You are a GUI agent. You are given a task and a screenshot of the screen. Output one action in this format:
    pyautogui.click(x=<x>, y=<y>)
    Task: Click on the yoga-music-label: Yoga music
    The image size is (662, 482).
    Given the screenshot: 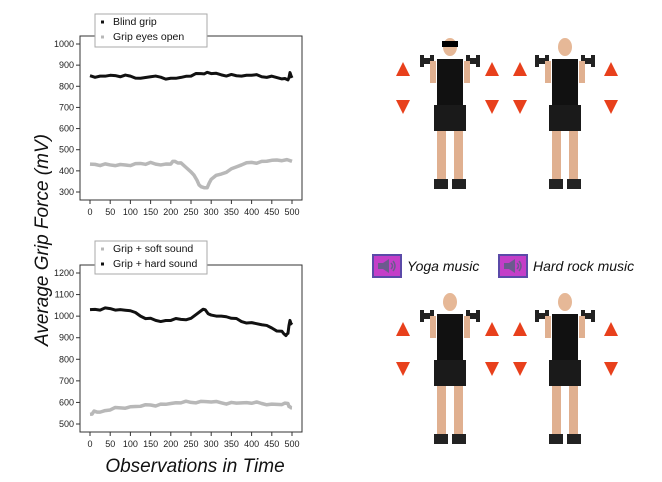 What is the action you would take?
    pyautogui.click(x=443, y=266)
    